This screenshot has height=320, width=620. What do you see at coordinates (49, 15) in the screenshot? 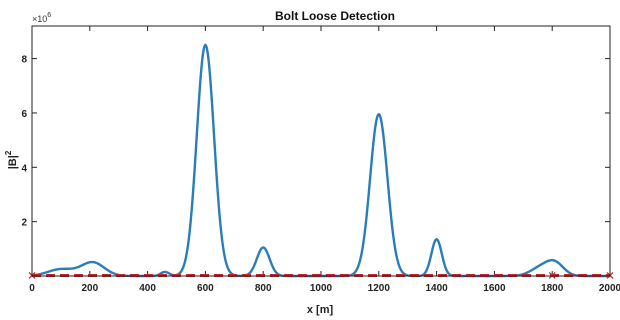
I see `y-multiplier-exp: 6` at bounding box center [49, 15].